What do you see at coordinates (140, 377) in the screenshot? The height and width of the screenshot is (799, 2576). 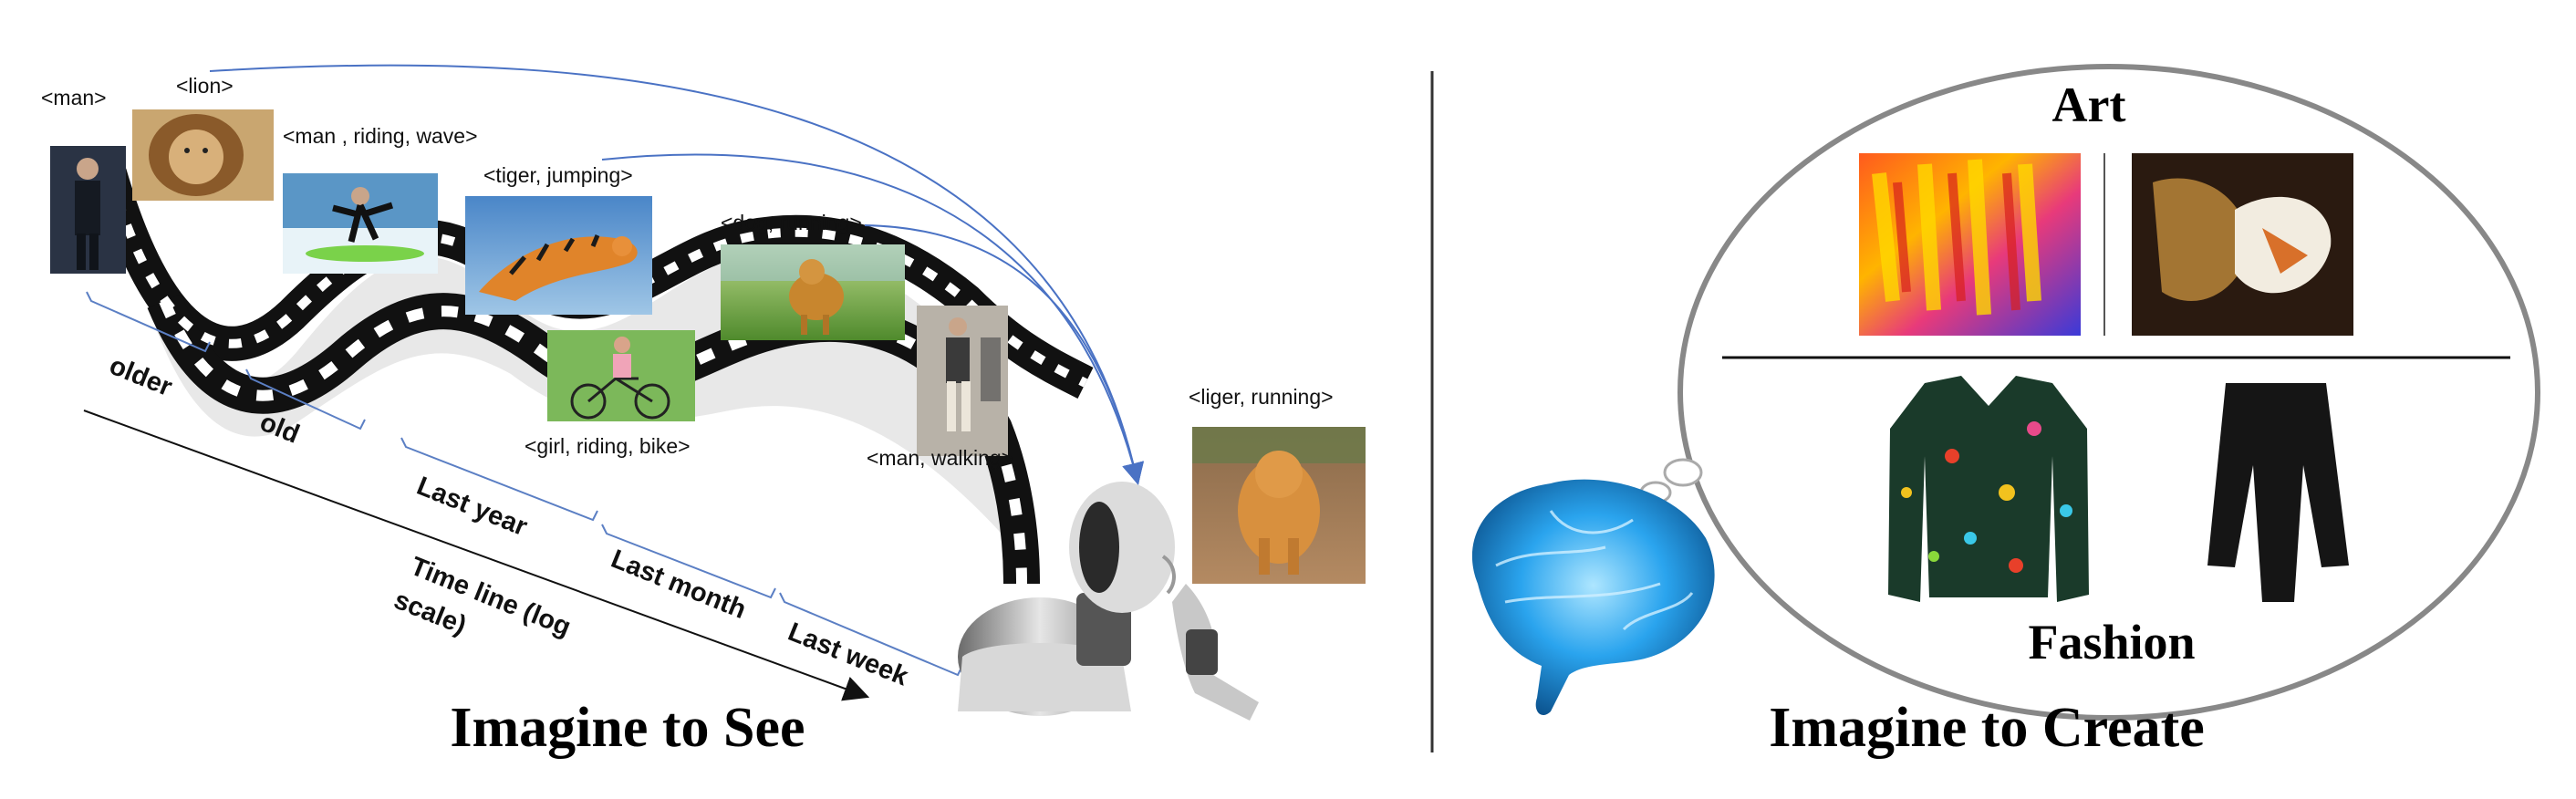 I see `timeline-label-older: older` at bounding box center [140, 377].